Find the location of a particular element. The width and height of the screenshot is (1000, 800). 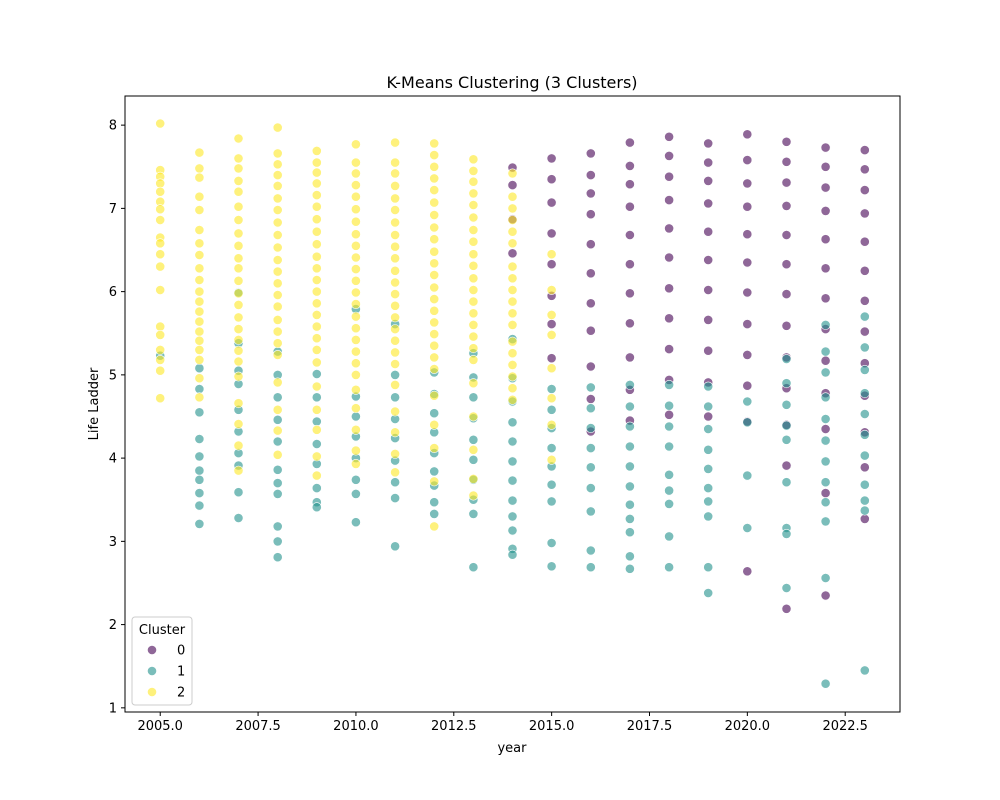

y-axis-title: Life Ladder is located at coordinates (94, 403).